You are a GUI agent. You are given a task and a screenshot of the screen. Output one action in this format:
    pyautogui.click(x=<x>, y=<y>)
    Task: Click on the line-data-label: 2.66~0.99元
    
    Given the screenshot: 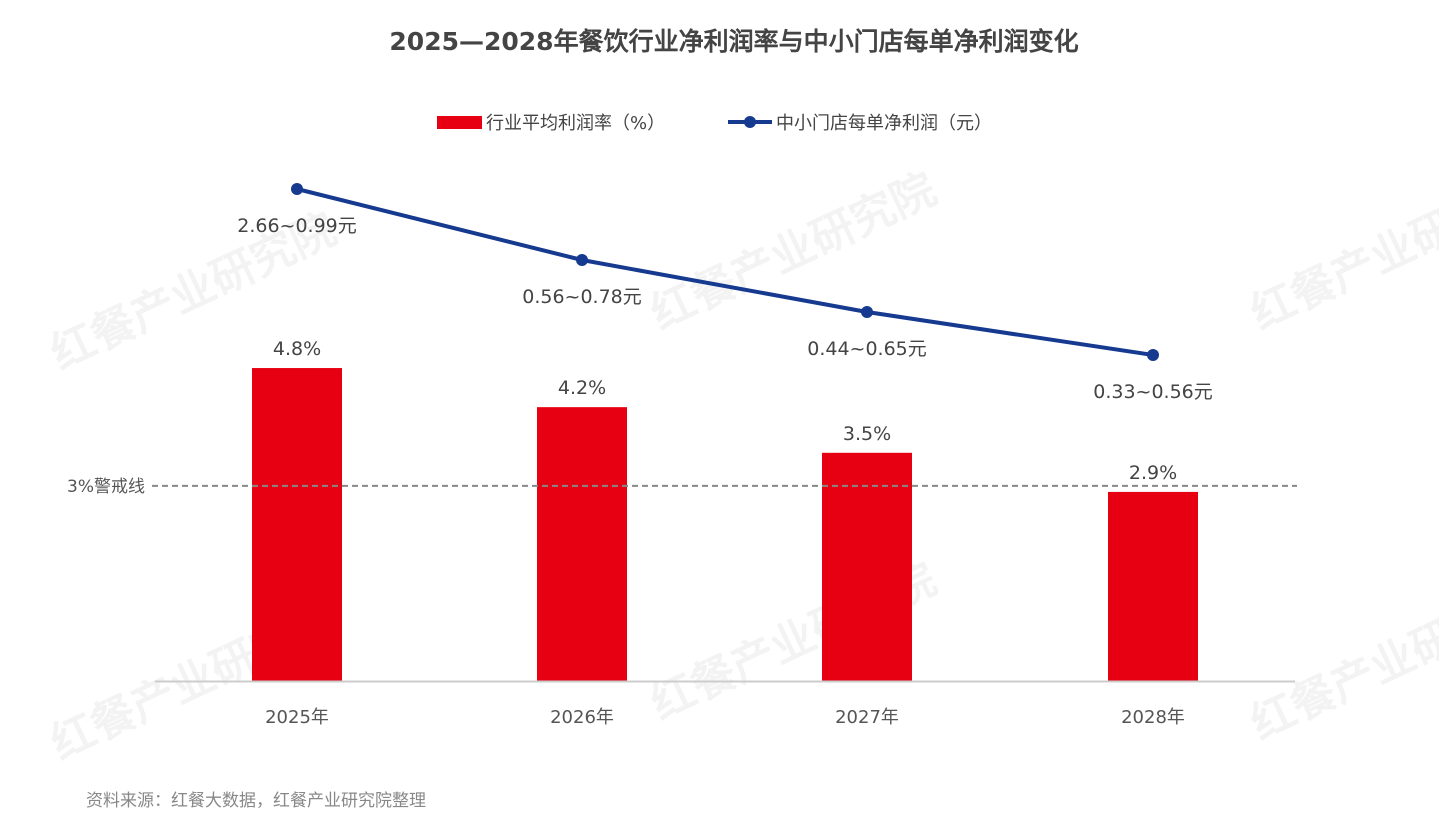 What is the action you would take?
    pyautogui.click(x=297, y=226)
    